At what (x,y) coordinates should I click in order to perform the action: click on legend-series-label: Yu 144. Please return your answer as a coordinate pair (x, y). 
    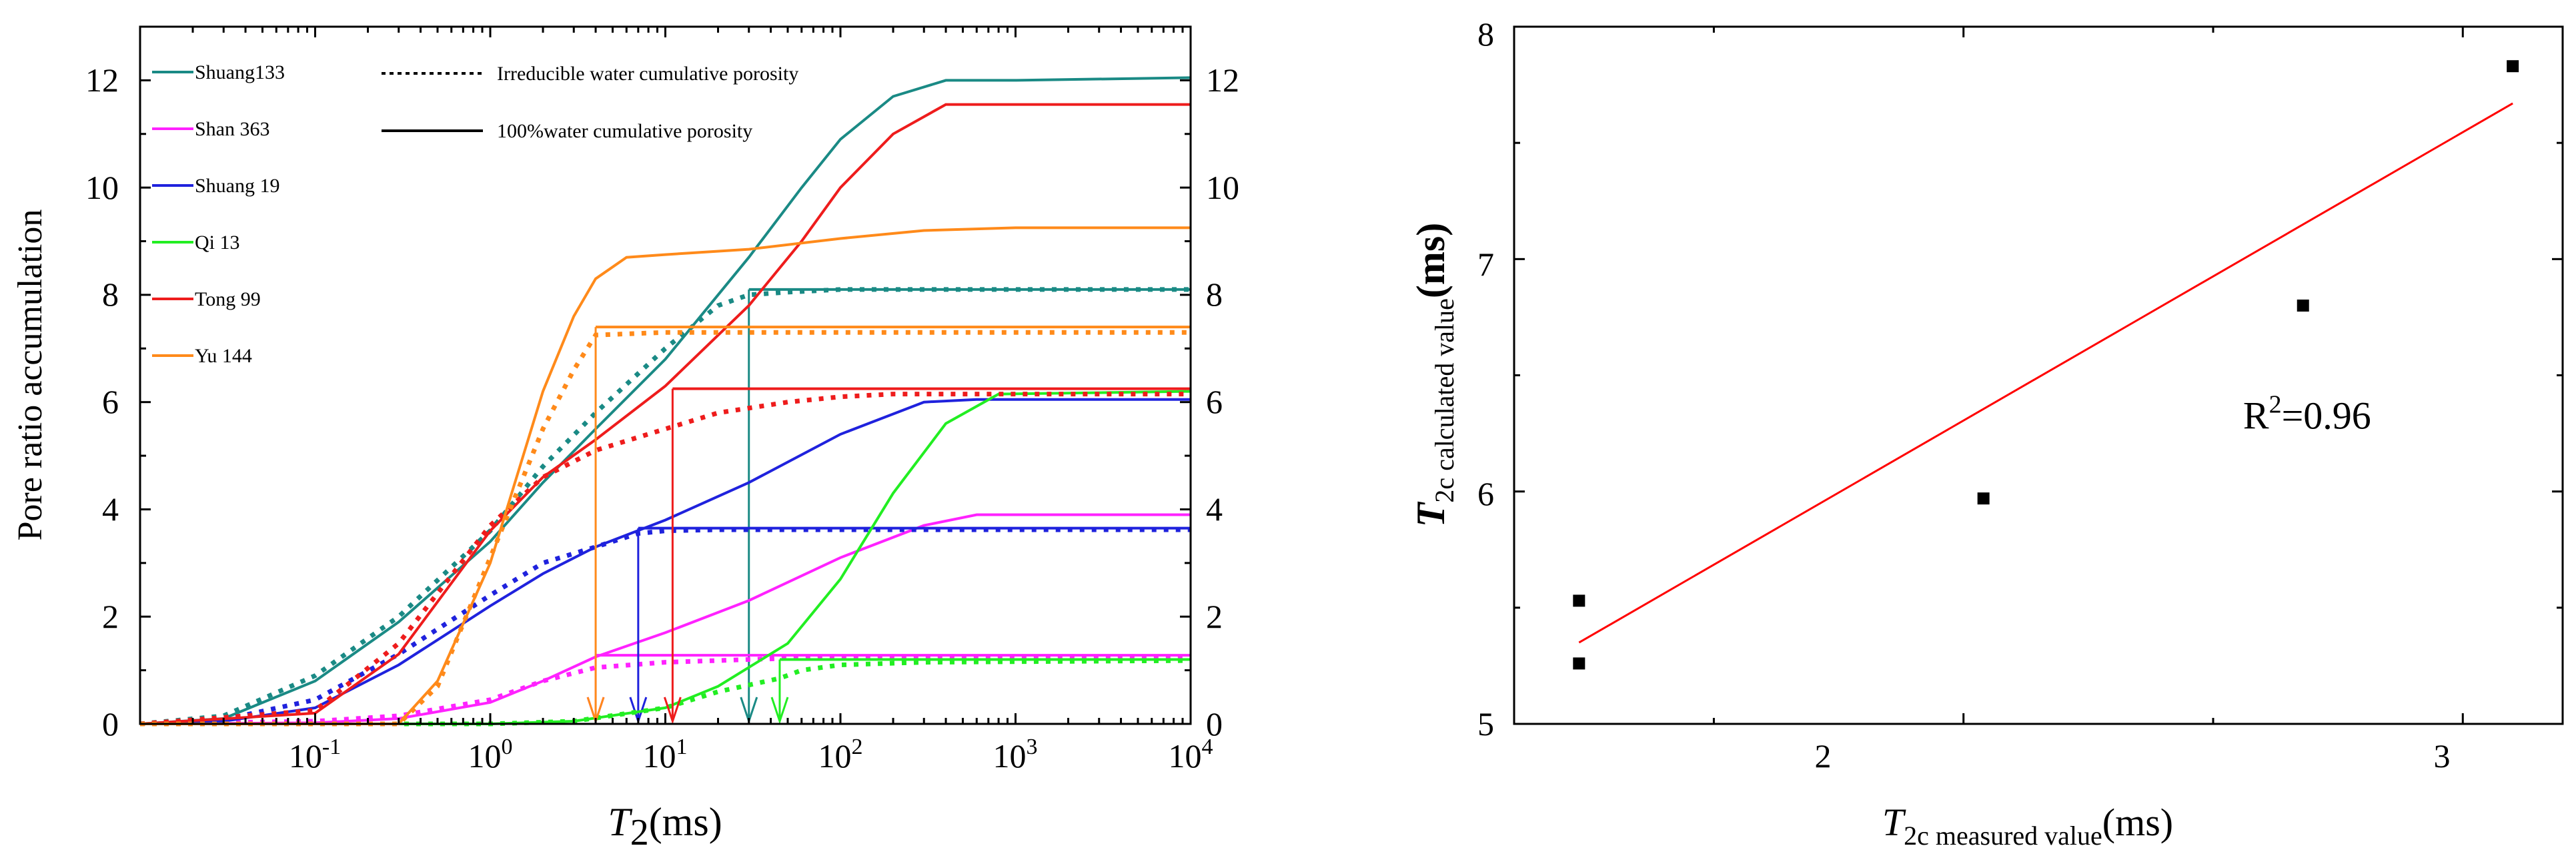
    Looking at the image, I should click on (224, 356).